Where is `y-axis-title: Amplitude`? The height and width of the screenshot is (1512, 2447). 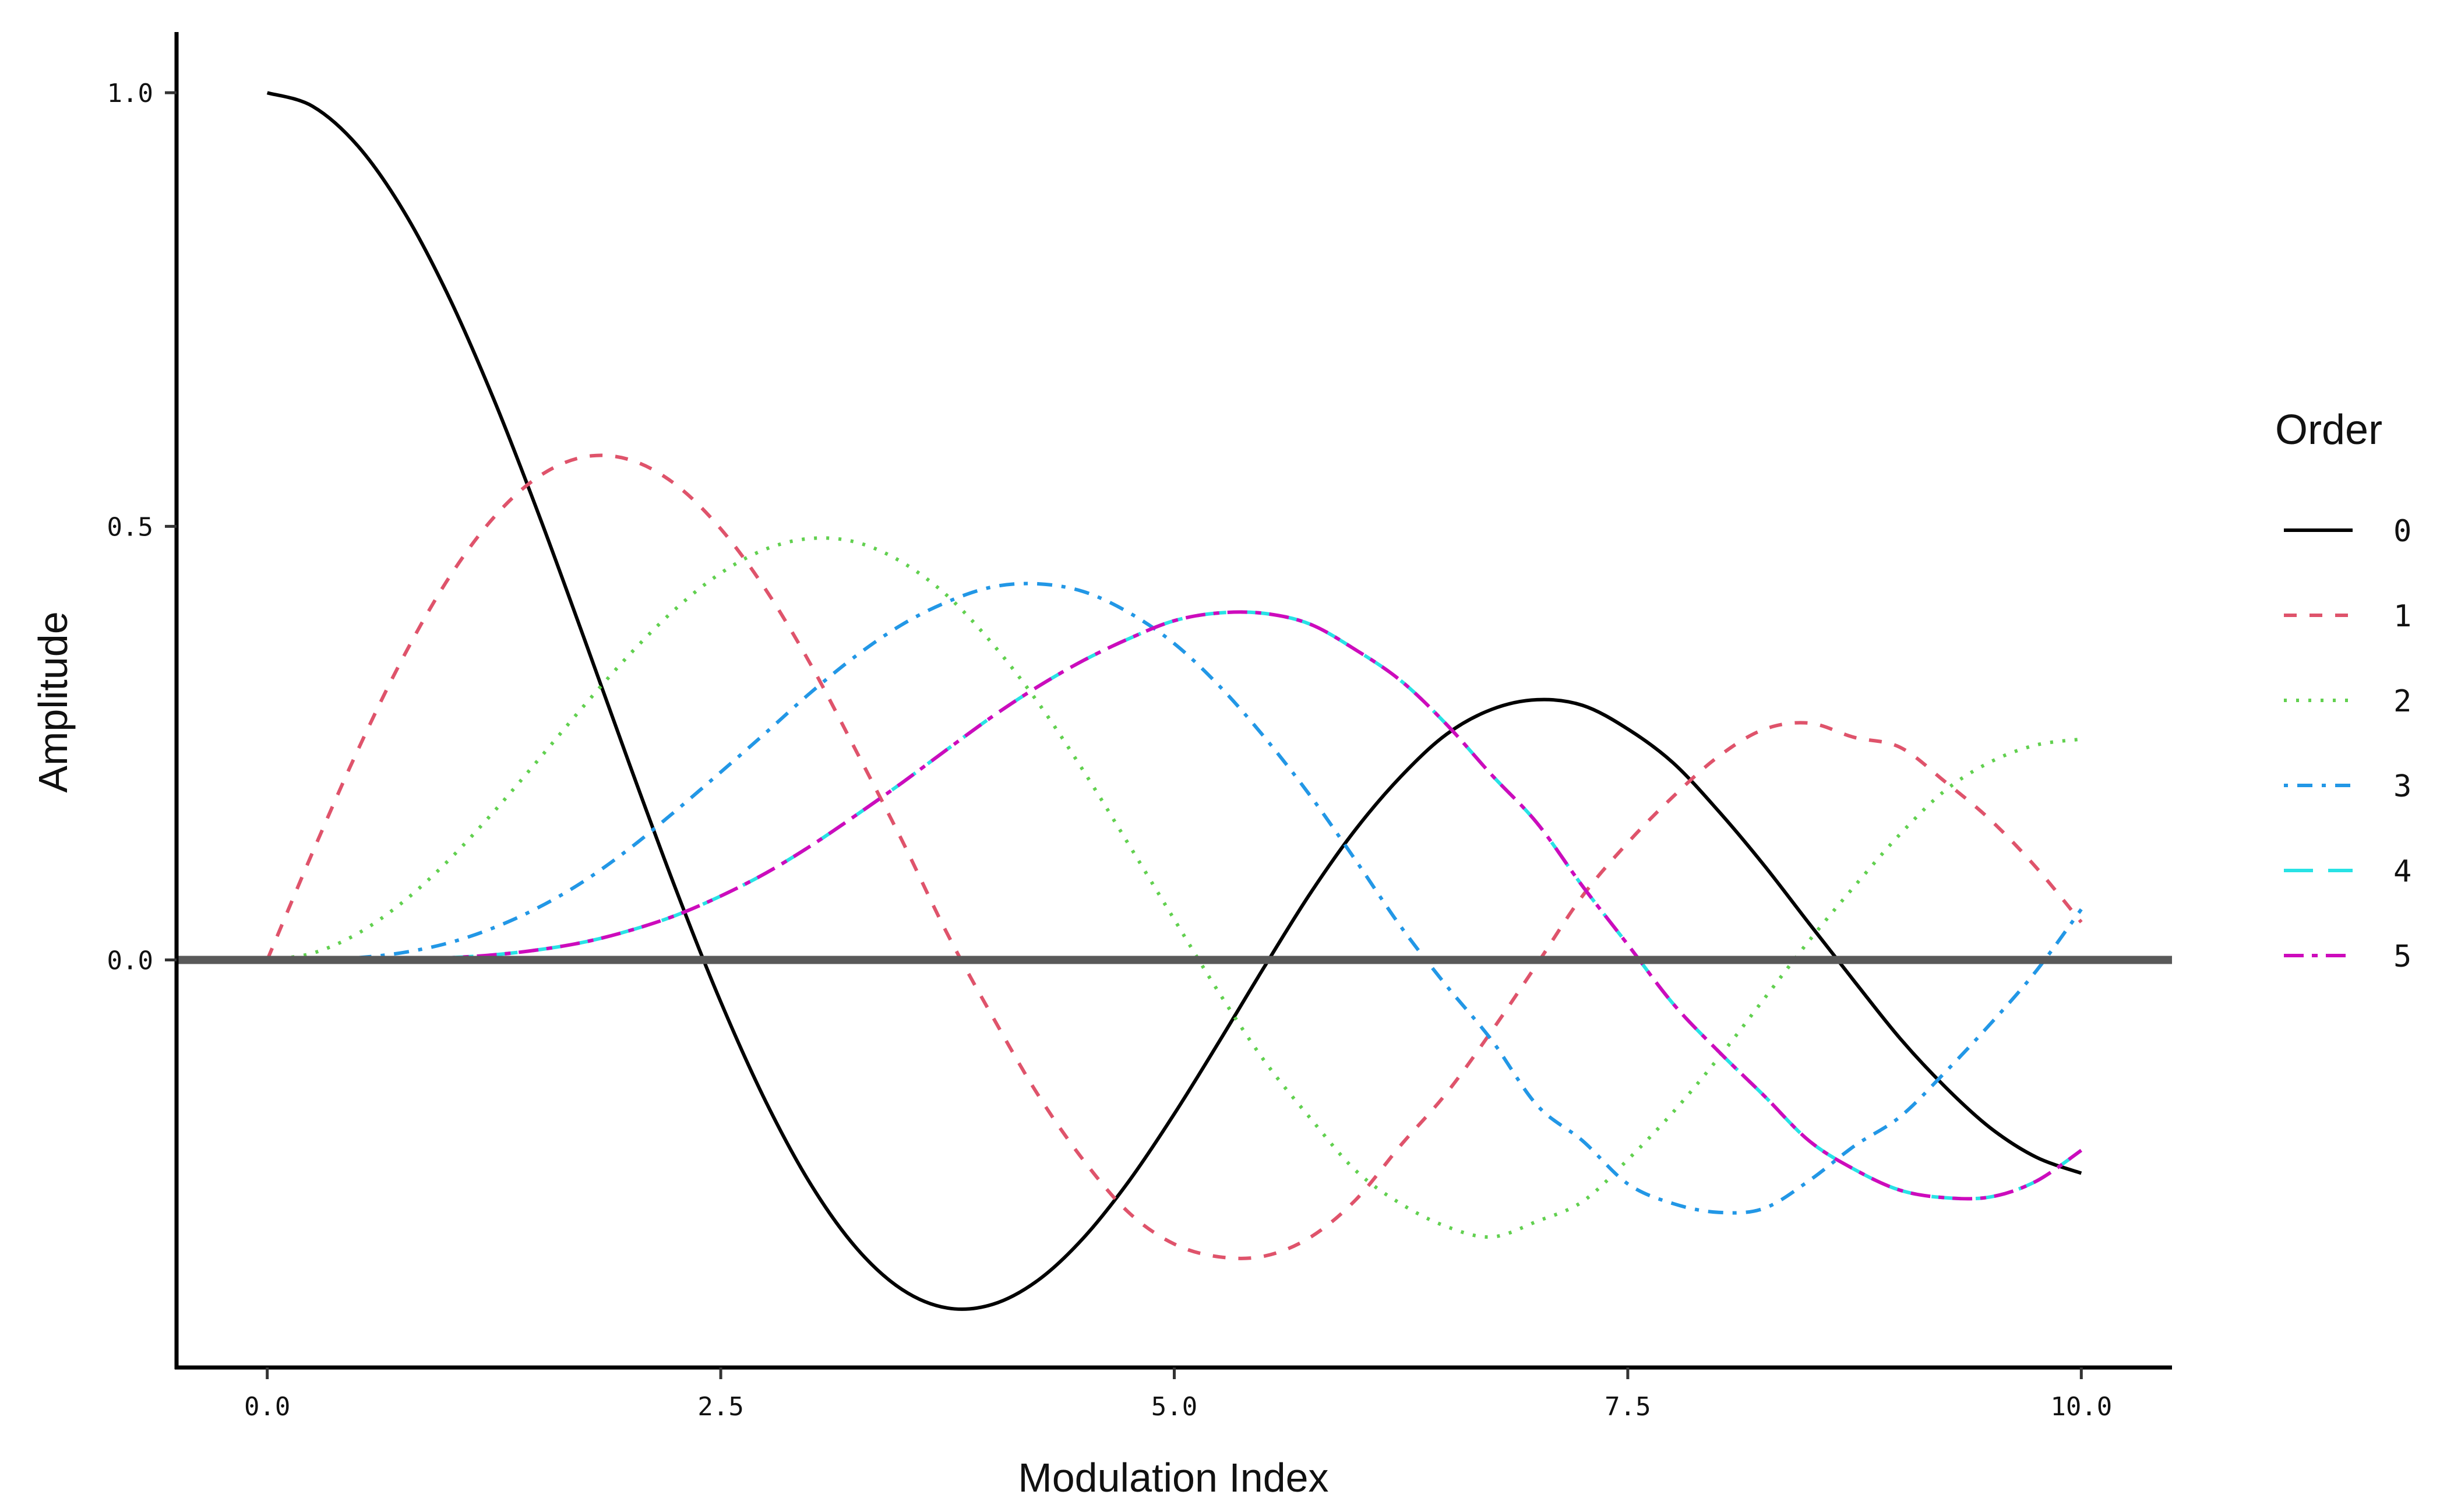 y-axis-title: Amplitude is located at coordinates (53, 701).